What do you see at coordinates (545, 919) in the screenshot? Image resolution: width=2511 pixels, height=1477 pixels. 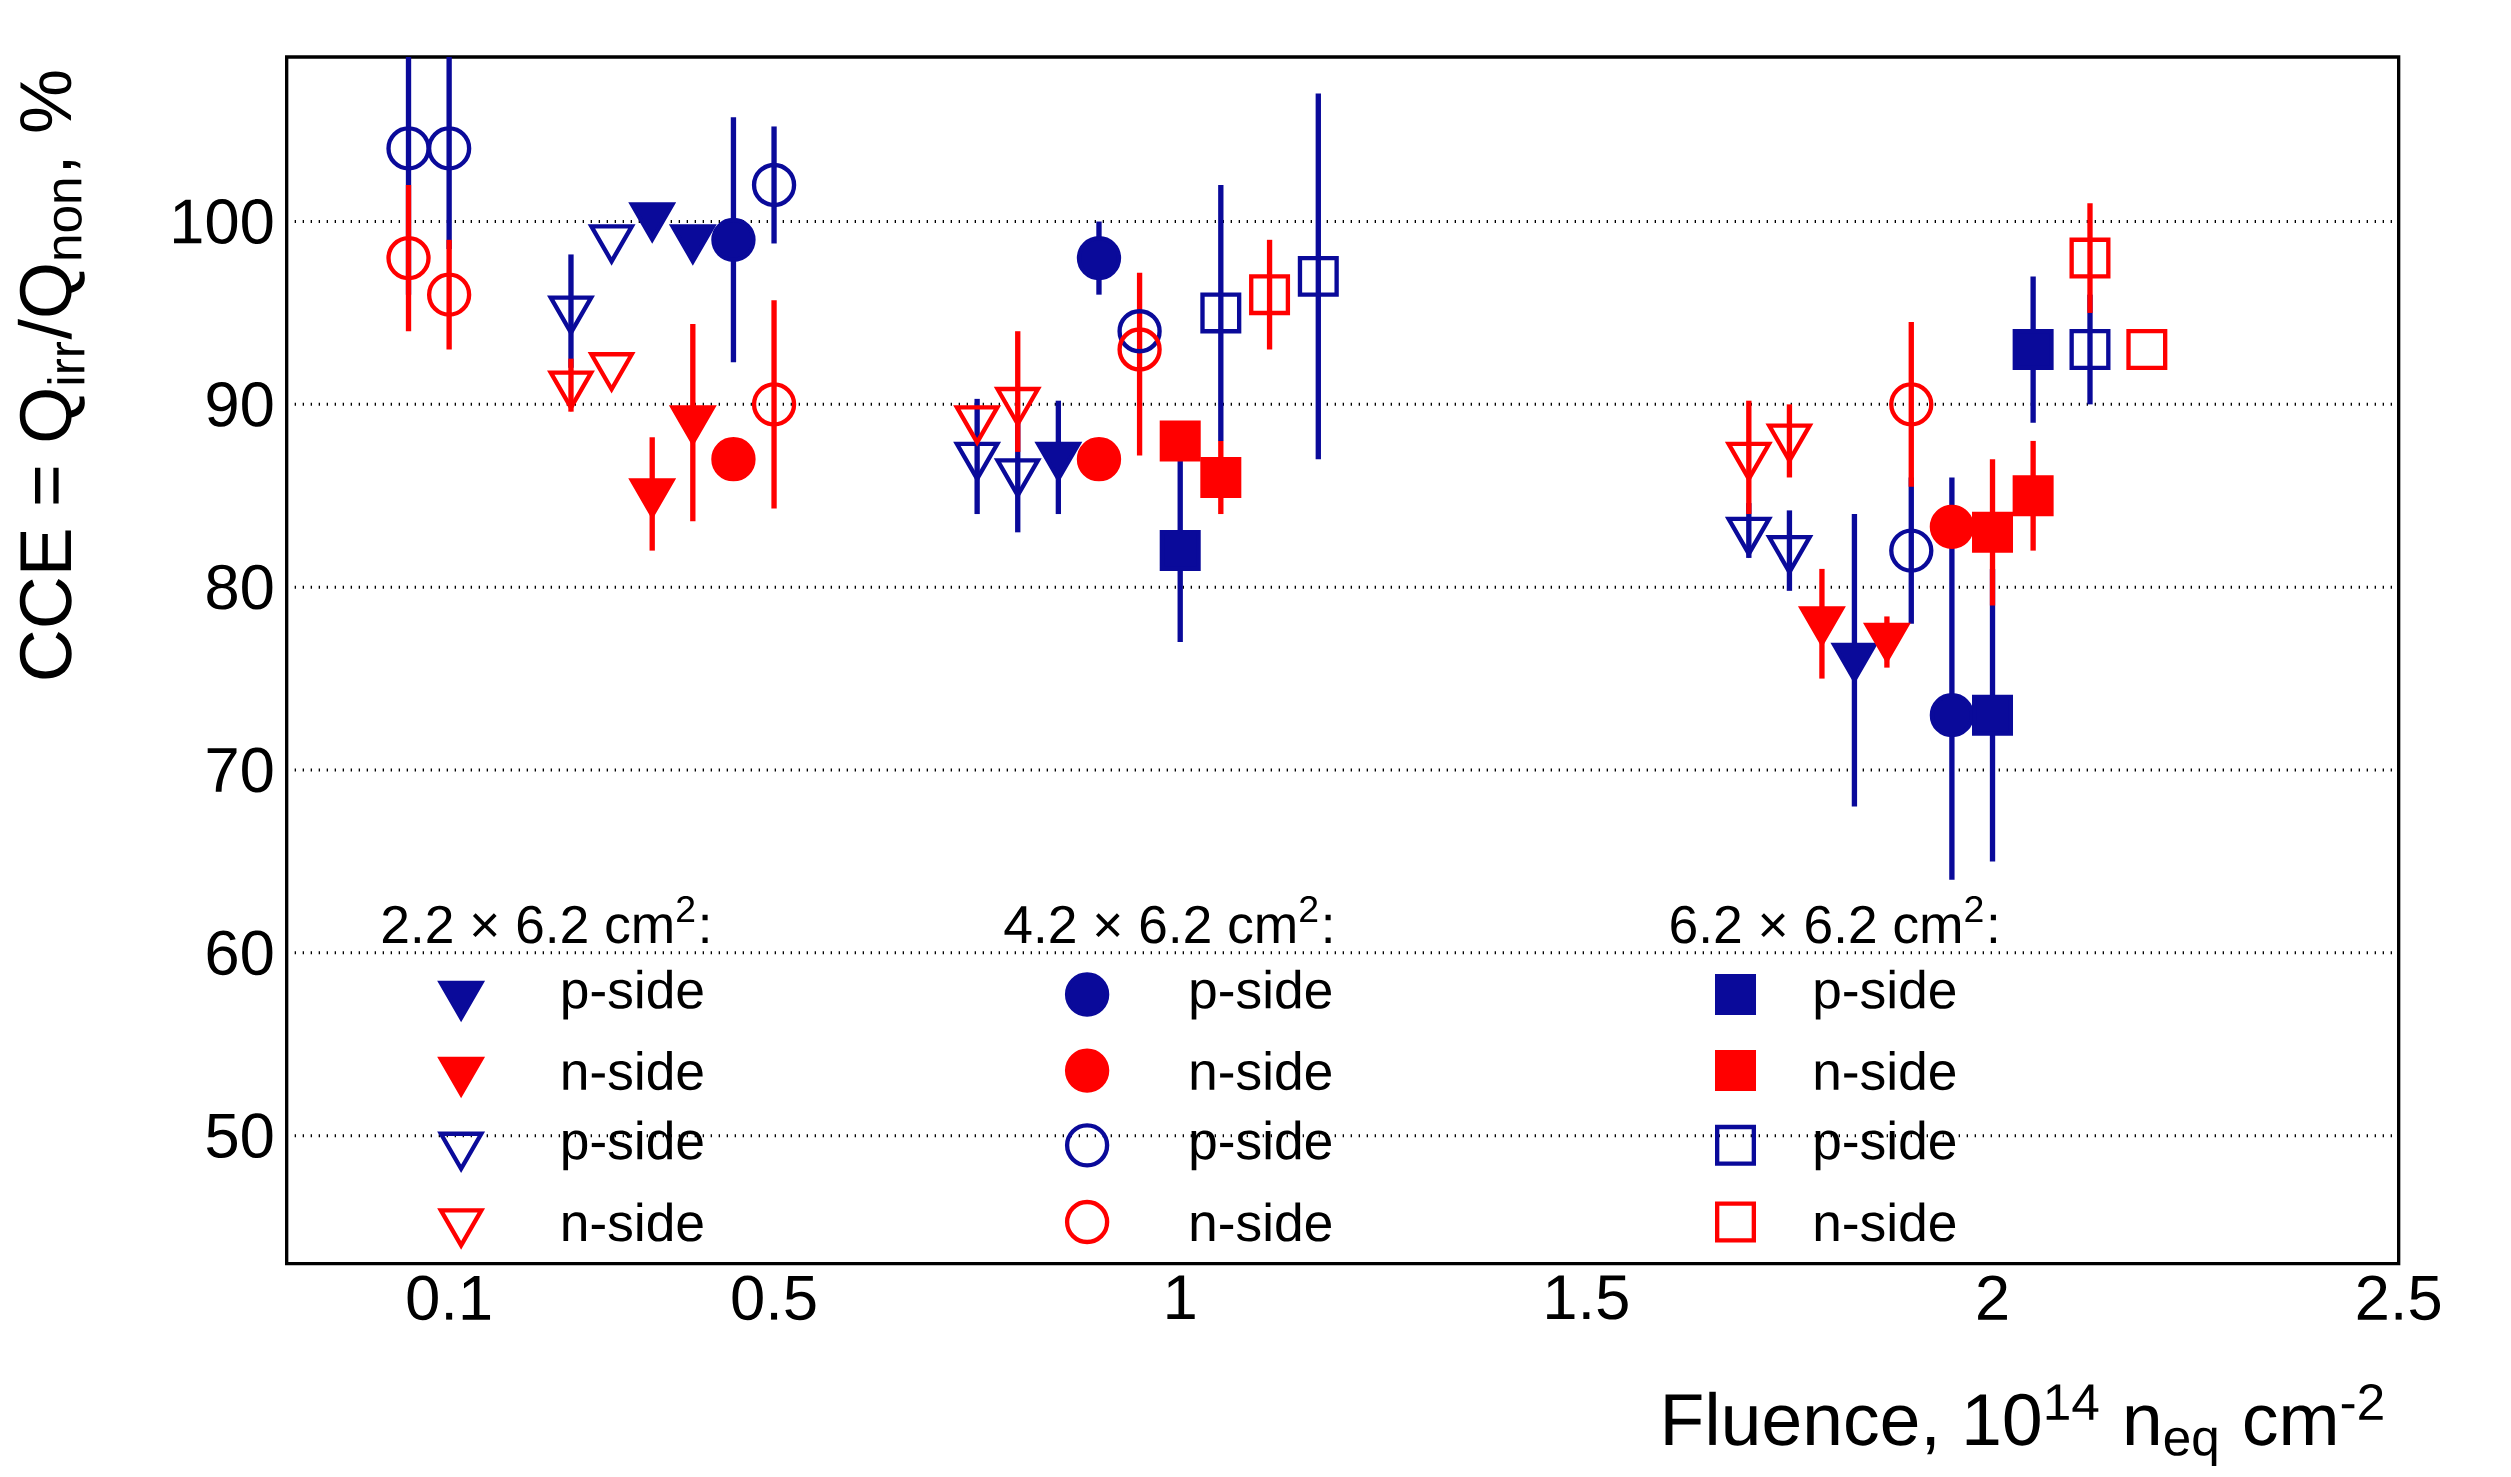 I see `annotation: 2.2 × 6.2 cm$^{2}$:` at bounding box center [545, 919].